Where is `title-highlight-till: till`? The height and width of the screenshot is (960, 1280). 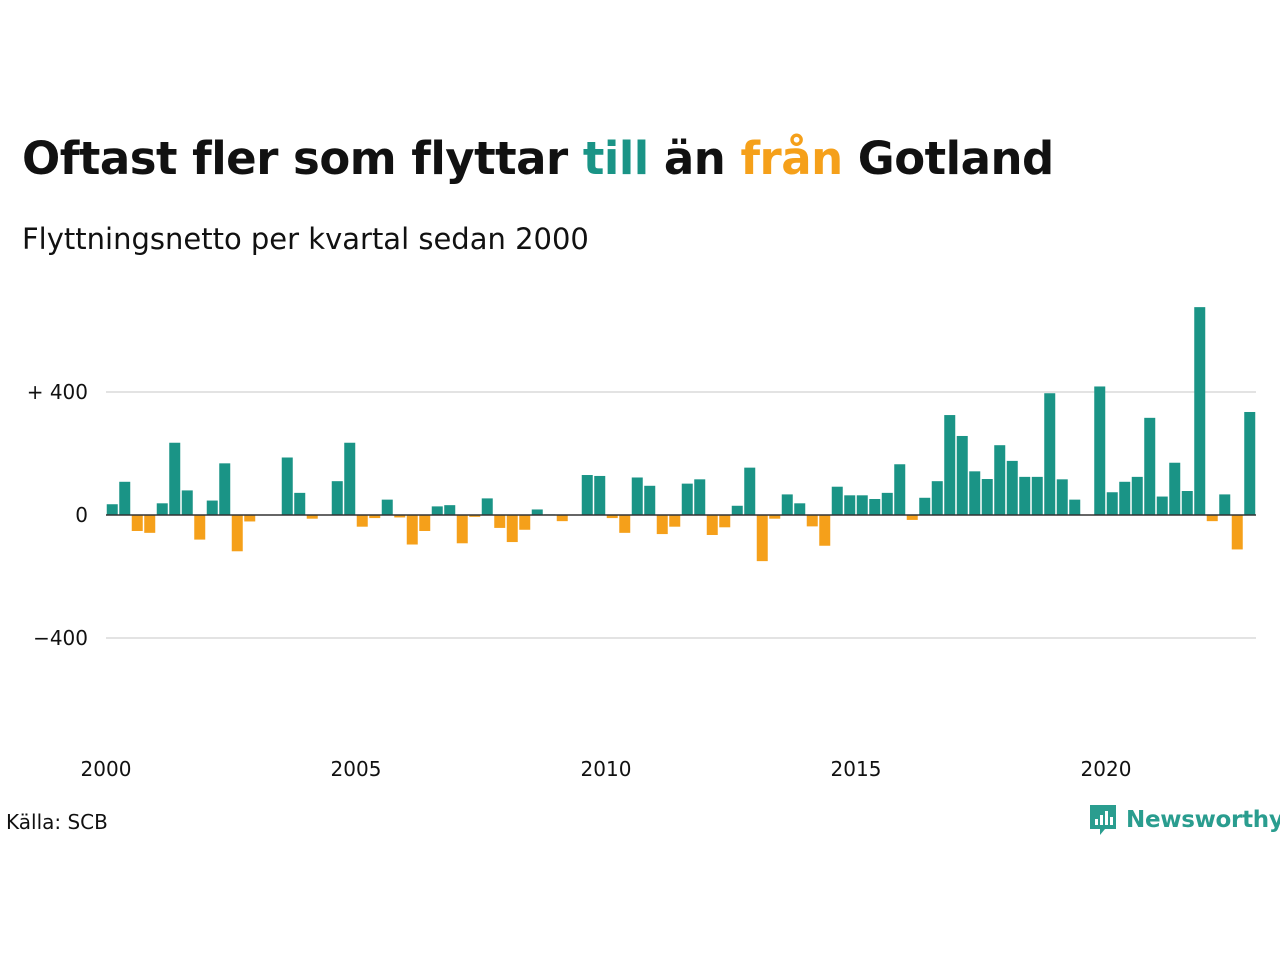
title-highlight-till: till is located at coordinates (615, 158).